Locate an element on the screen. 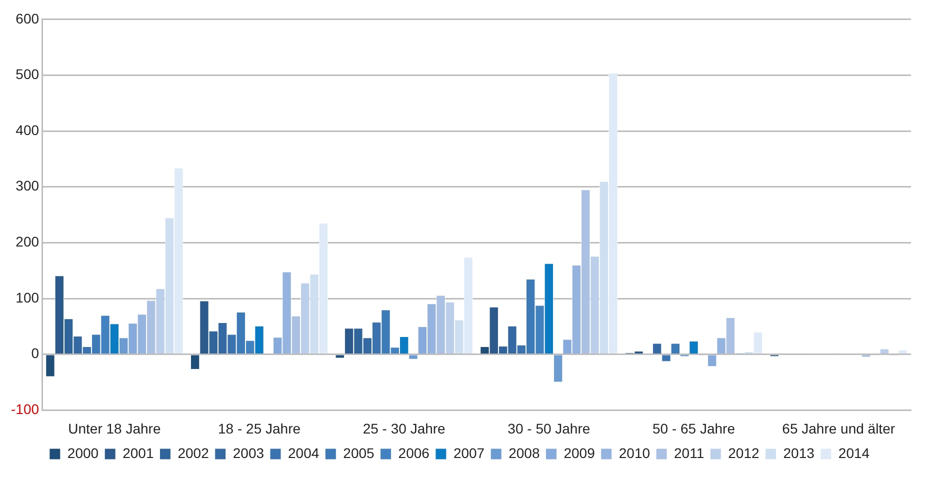 The image size is (925, 479). x-tick-label: 65 Jahre und älter is located at coordinates (839, 428).